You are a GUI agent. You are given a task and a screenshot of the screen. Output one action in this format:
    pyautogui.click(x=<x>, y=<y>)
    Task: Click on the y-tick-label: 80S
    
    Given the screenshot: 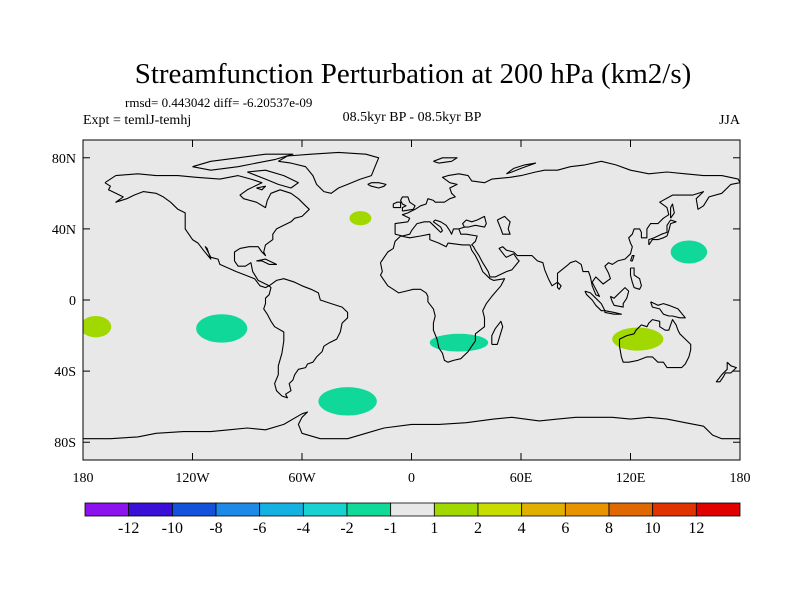 What is the action you would take?
    pyautogui.click(x=65, y=443)
    